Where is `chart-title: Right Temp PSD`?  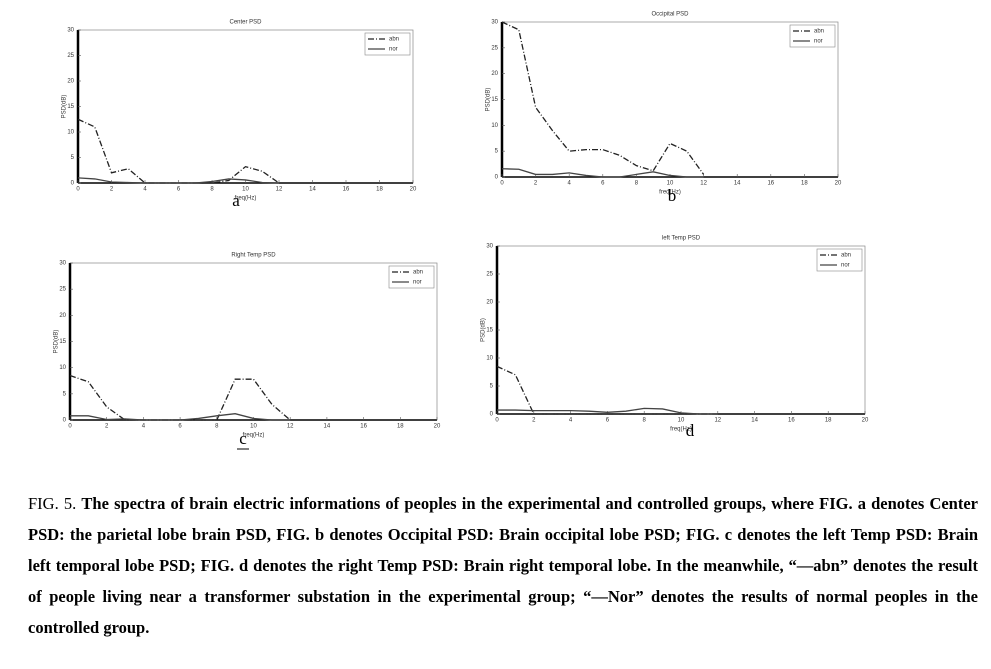
chart-title: Right Temp PSD is located at coordinates (253, 256).